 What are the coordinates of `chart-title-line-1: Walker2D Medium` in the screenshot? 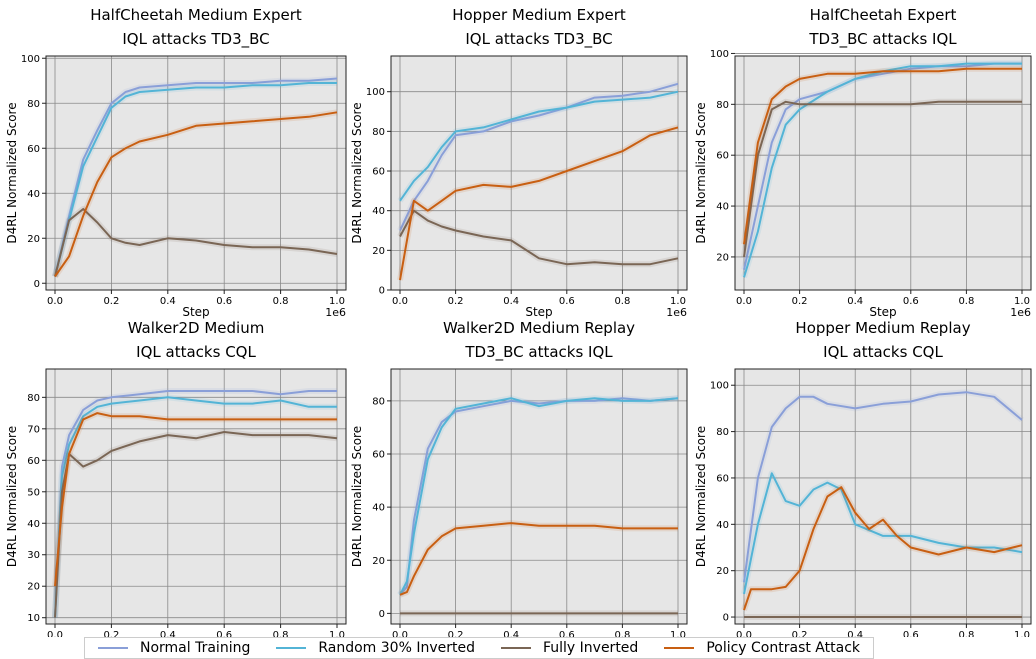 It's located at (196, 328).